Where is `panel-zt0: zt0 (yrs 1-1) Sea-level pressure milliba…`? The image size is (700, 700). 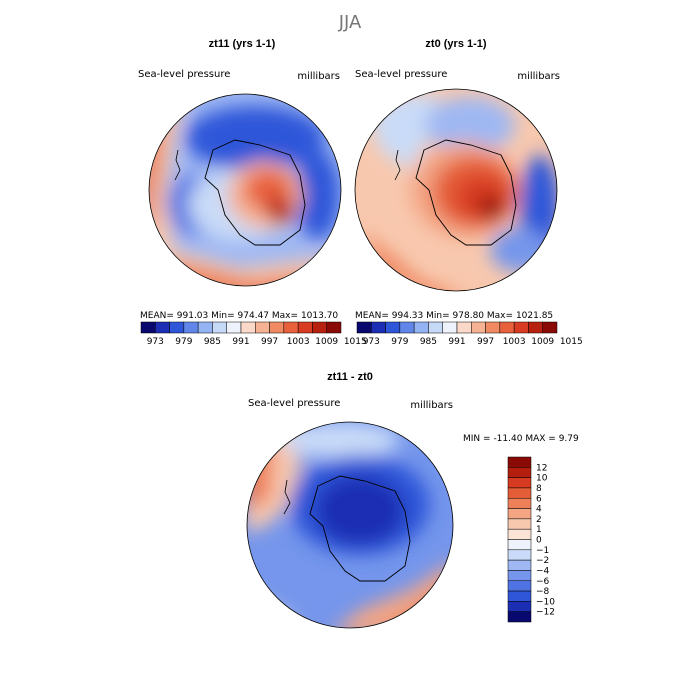
panel-zt0: zt0 (yrs 1-1) Sea-level pressure milliba… is located at coordinates (468, 192).